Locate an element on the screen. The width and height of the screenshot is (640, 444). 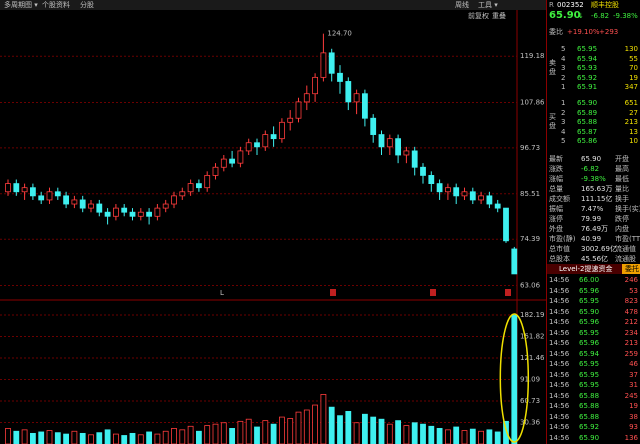
cell: 涨停 is located at coordinates (556, 219).